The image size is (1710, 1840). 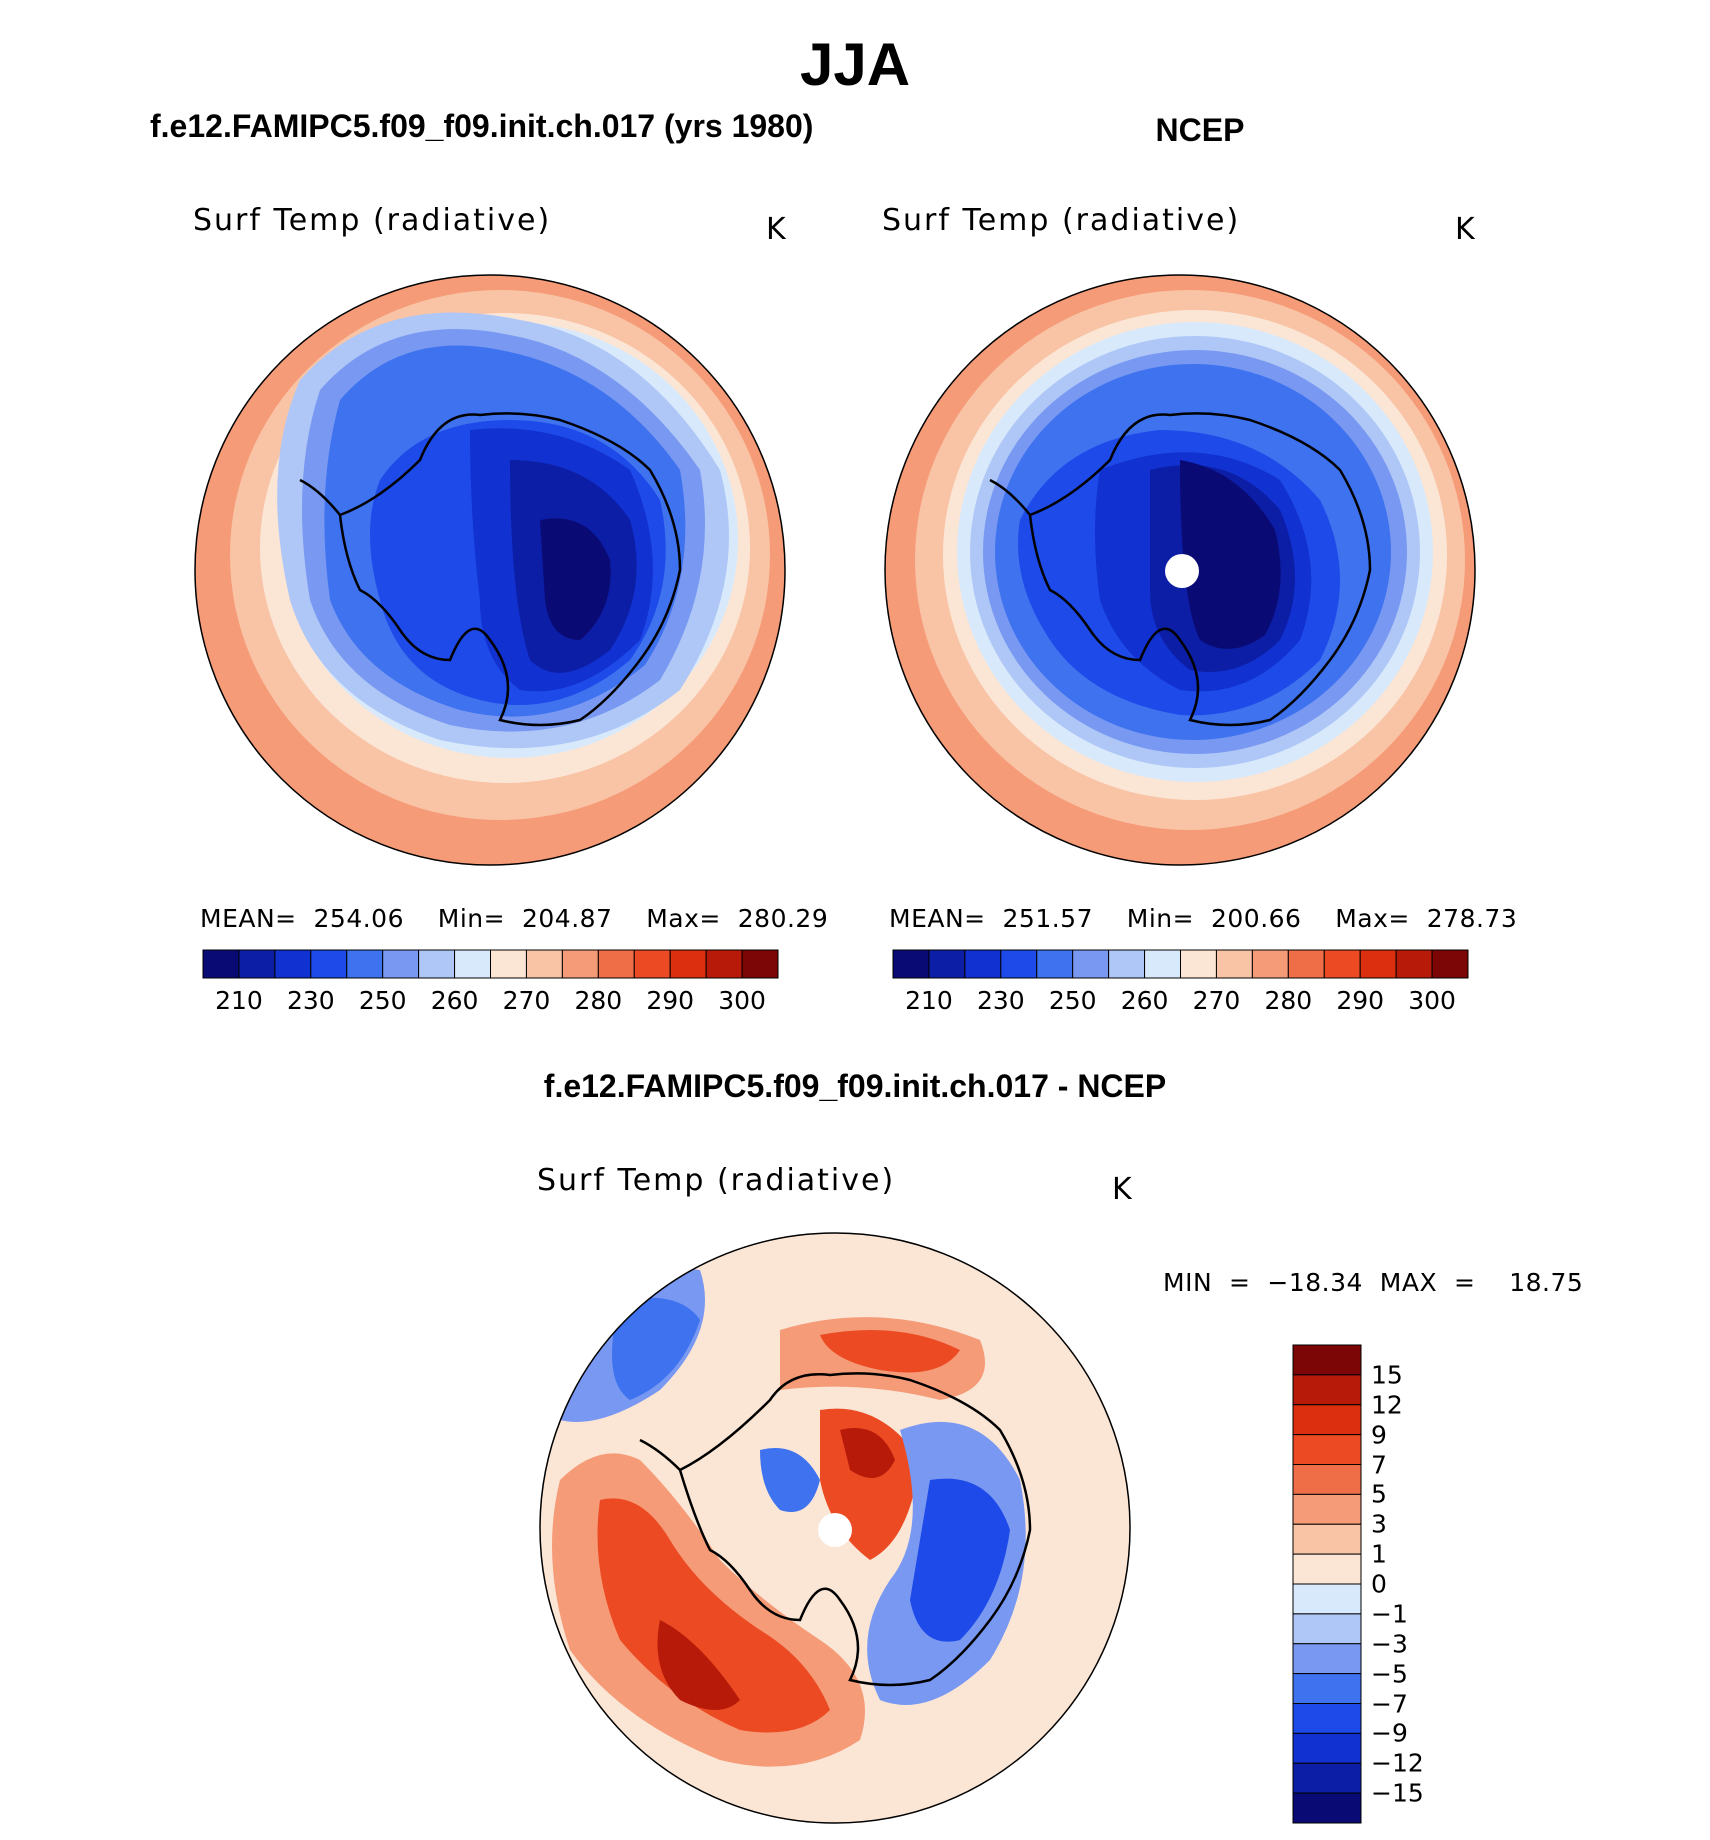 What do you see at coordinates (1465, 229) in the screenshot?
I see `panel2-units: K` at bounding box center [1465, 229].